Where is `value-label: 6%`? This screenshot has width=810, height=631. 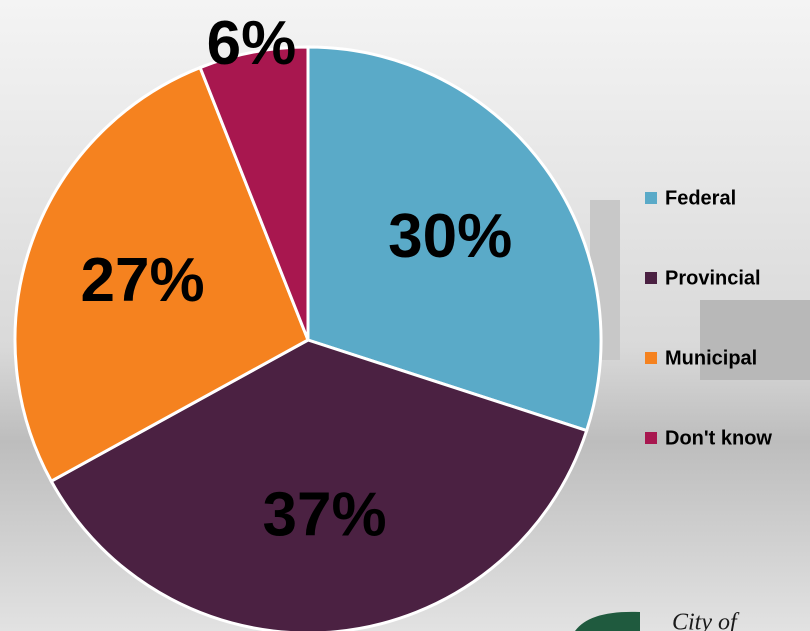 value-label: 6% is located at coordinates (252, 43).